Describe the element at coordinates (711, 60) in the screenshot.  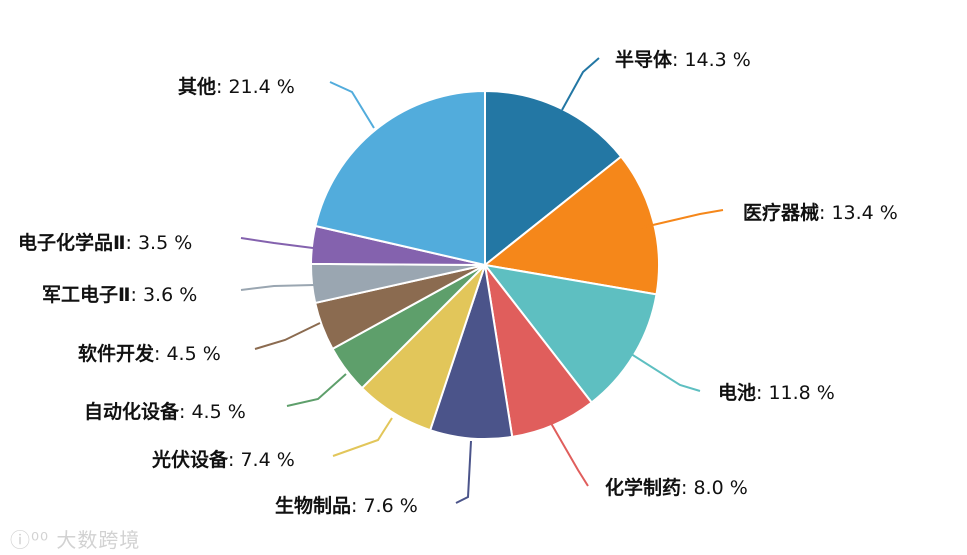
I see `slice-label-value: : 14.3 %` at that location.